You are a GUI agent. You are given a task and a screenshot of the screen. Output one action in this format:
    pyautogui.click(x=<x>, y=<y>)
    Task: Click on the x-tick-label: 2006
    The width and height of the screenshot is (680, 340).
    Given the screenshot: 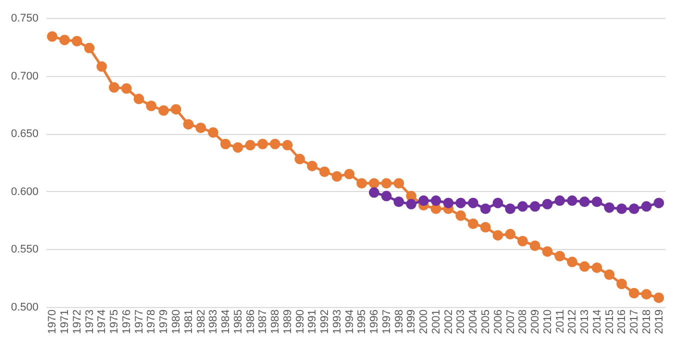 What is the action you would take?
    pyautogui.click(x=498, y=322)
    